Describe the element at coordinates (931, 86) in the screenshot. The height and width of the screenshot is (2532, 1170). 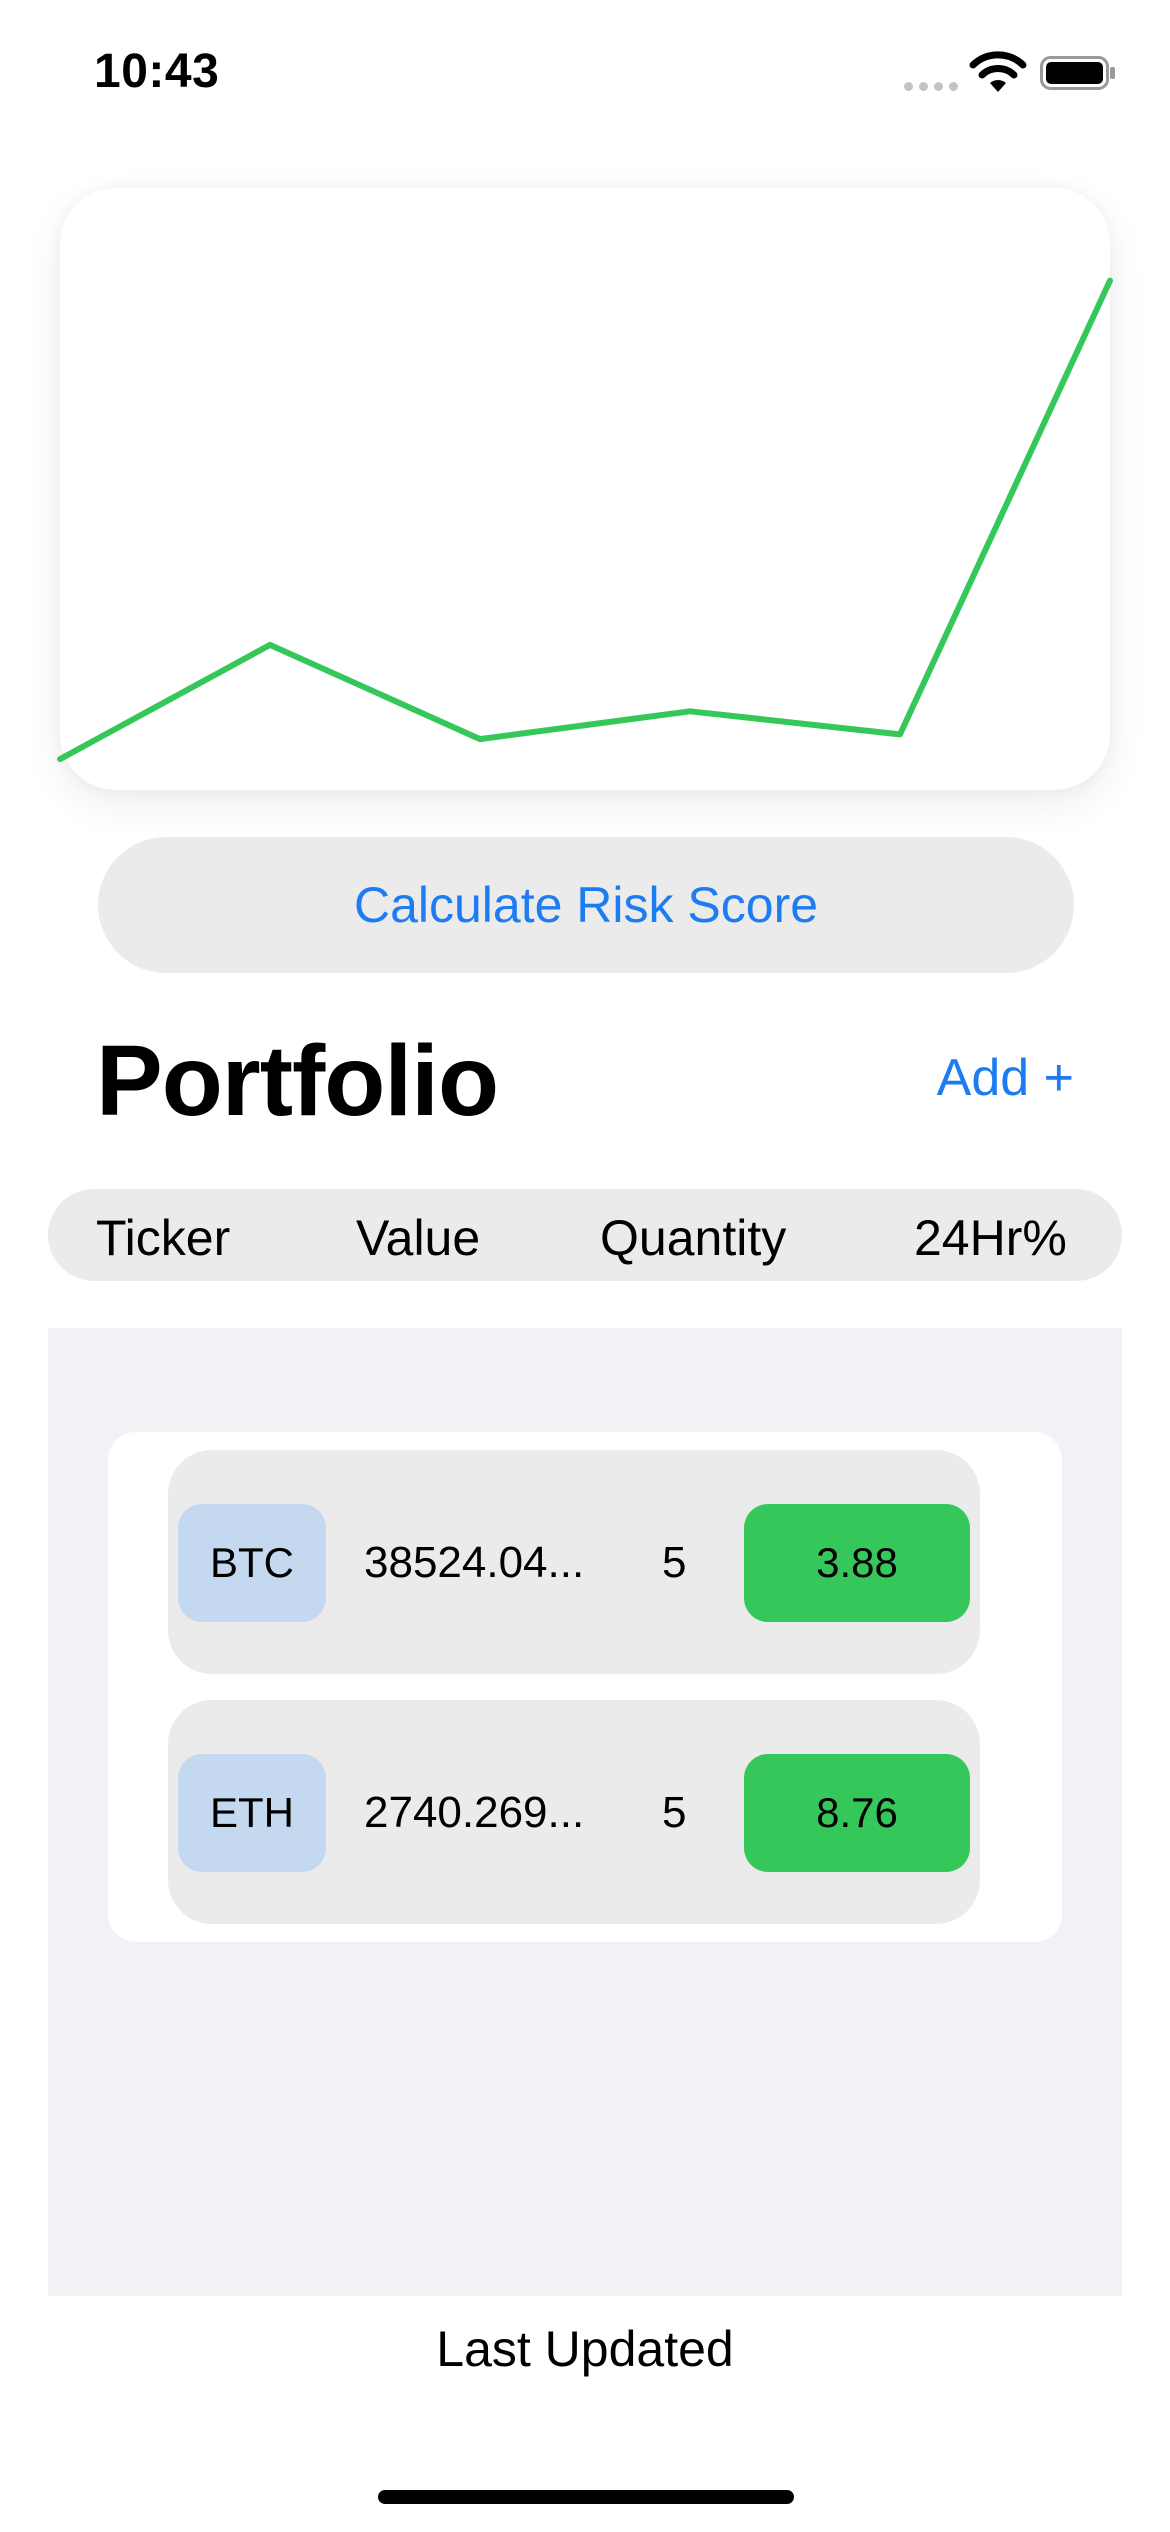
I see `cellular-signal-icon` at that location.